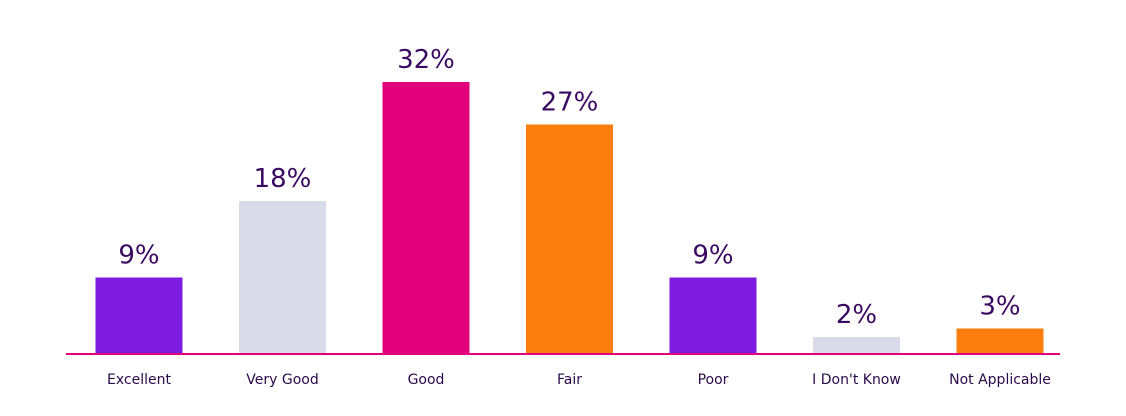  I want to click on value-label-not-applicable: 3%, so click(999, 307).